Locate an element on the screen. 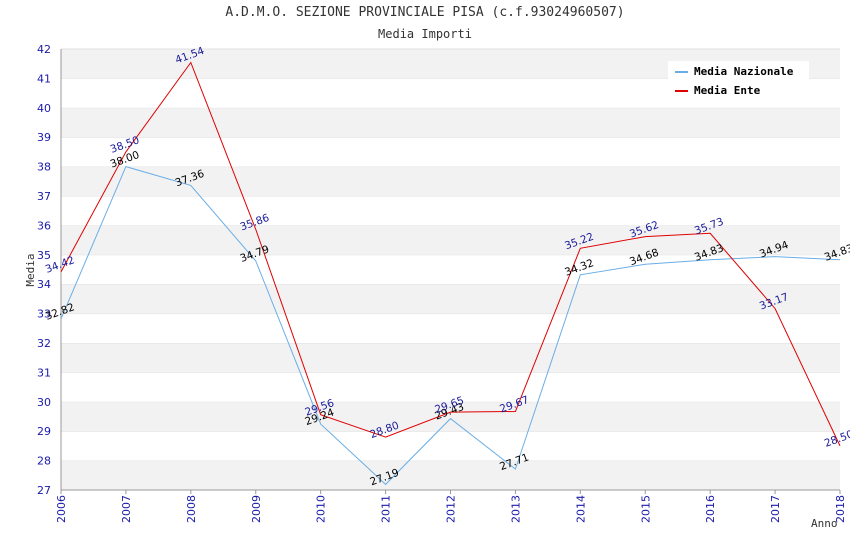 The height and width of the screenshot is (550, 850). x-tick-label: 2009 is located at coordinates (256, 509).